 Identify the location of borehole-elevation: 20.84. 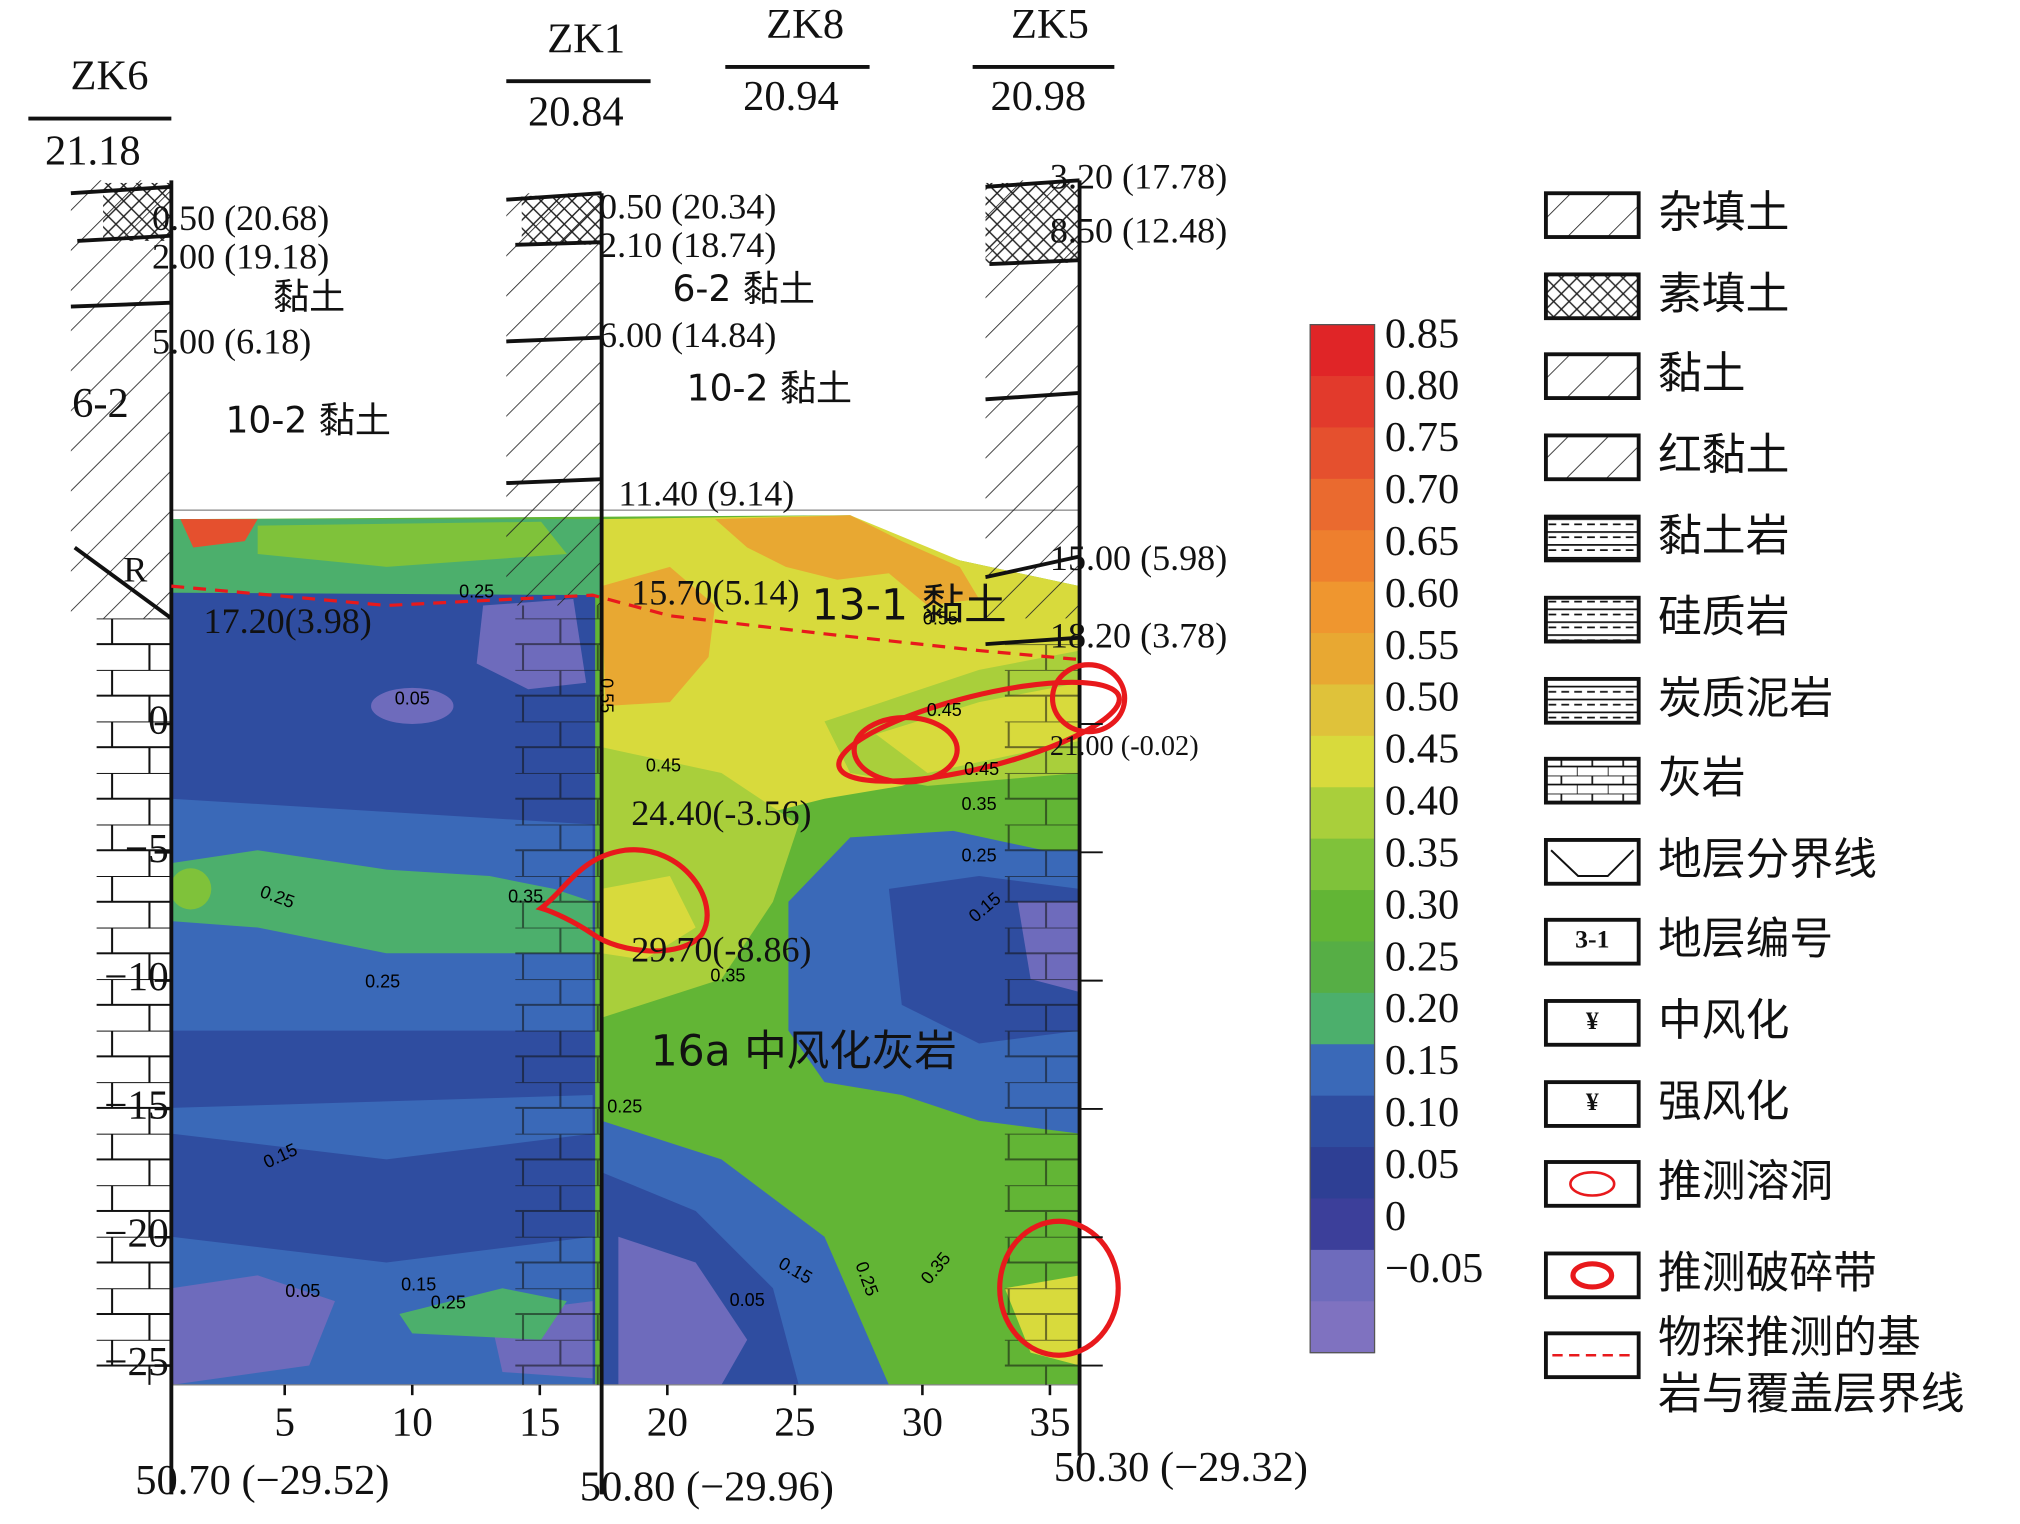
(576, 112).